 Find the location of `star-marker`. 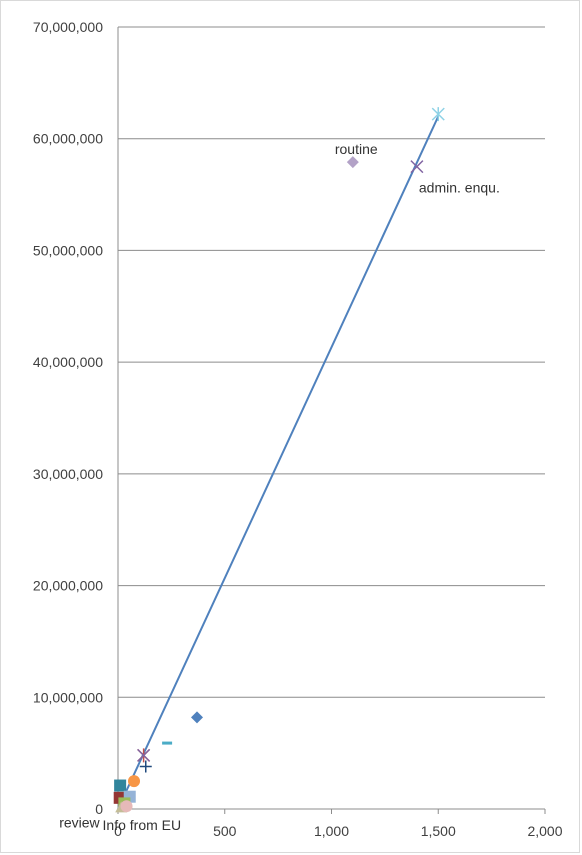

star-marker is located at coordinates (438, 114).